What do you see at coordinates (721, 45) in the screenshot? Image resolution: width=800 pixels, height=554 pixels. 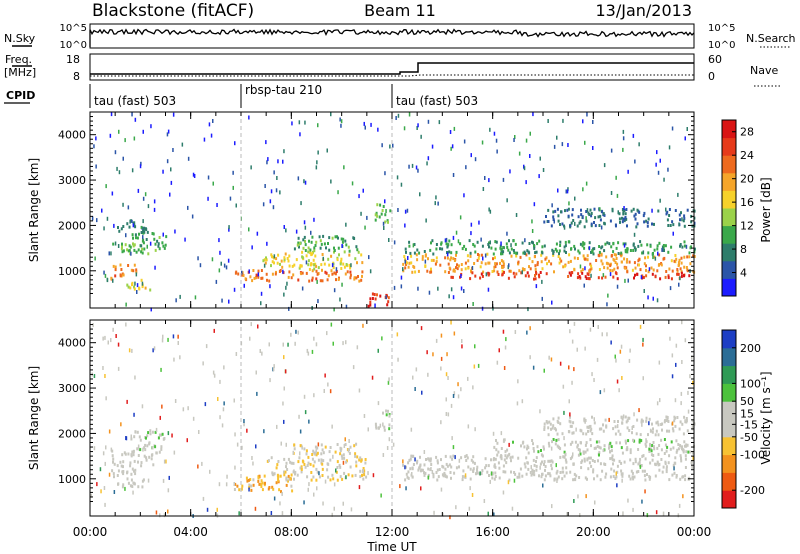 I see `noise-right-tick-bottom: 10^0` at bounding box center [721, 45].